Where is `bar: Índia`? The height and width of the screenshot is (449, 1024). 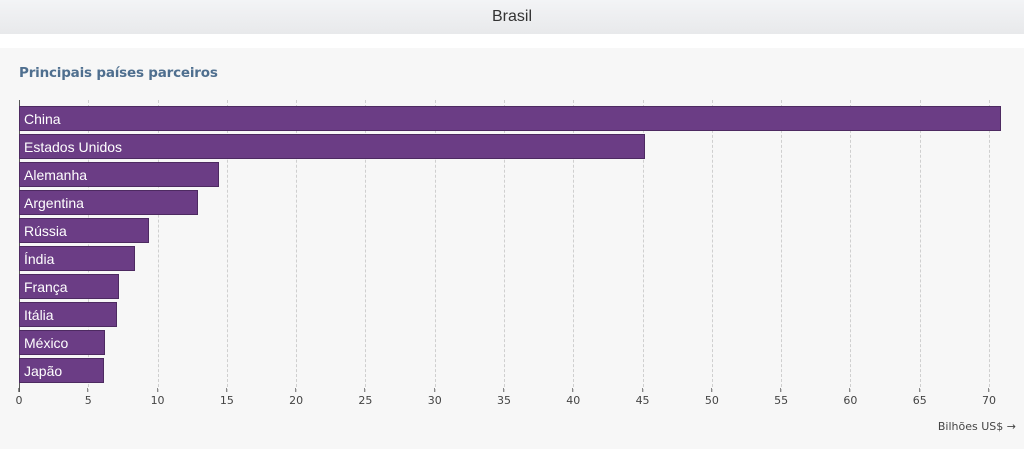 bar: Índia is located at coordinates (77, 258).